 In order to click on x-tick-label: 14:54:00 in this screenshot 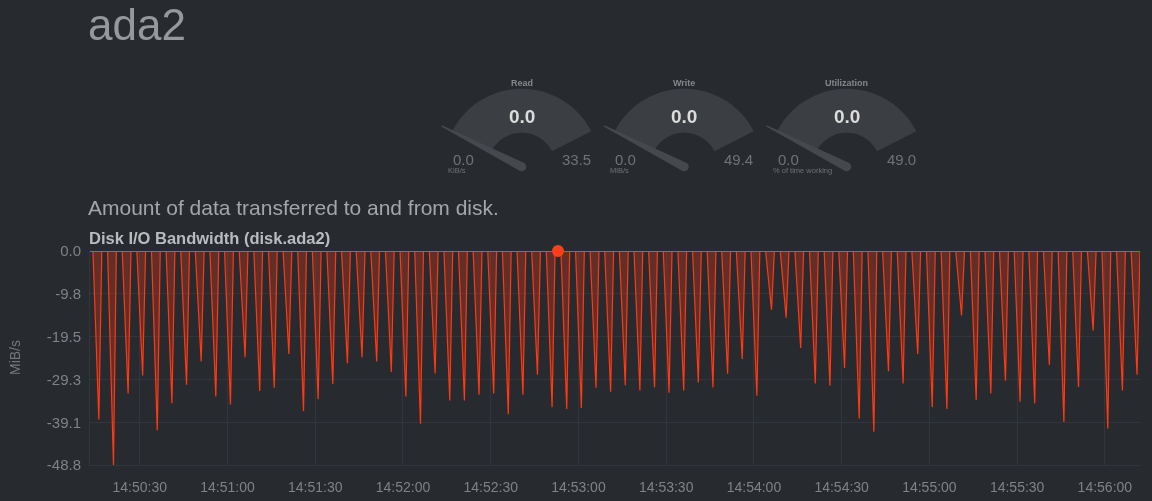, I will do `click(754, 486)`.